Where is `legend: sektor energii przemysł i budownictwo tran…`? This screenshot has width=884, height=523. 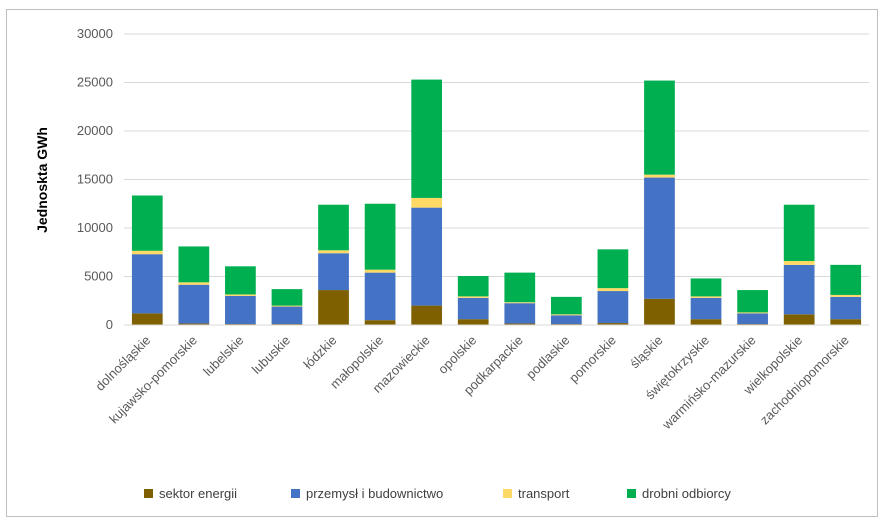 legend: sektor energii przemysł i budownictwo tran… is located at coordinates (437, 493).